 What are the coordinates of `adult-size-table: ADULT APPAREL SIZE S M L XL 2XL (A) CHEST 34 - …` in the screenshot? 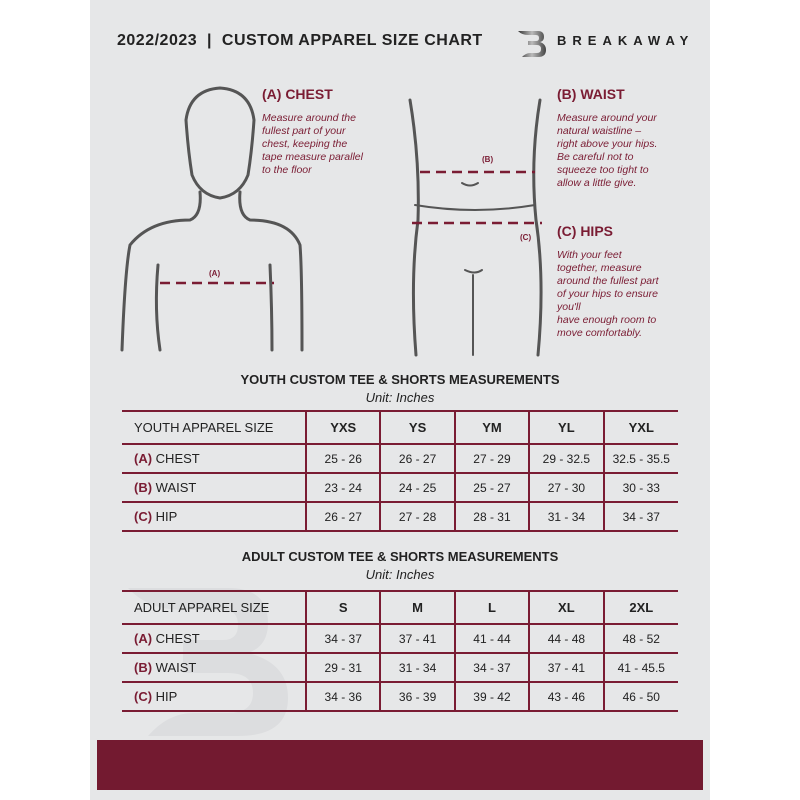 It's located at (400, 651).